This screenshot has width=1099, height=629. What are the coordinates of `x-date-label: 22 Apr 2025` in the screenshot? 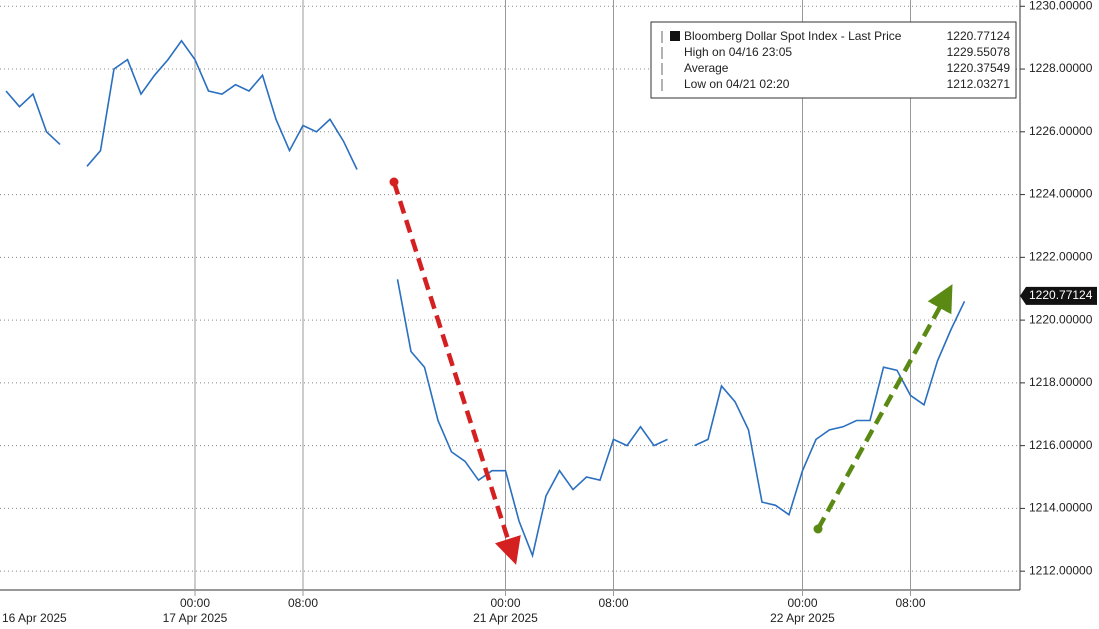 It's located at (802, 618).